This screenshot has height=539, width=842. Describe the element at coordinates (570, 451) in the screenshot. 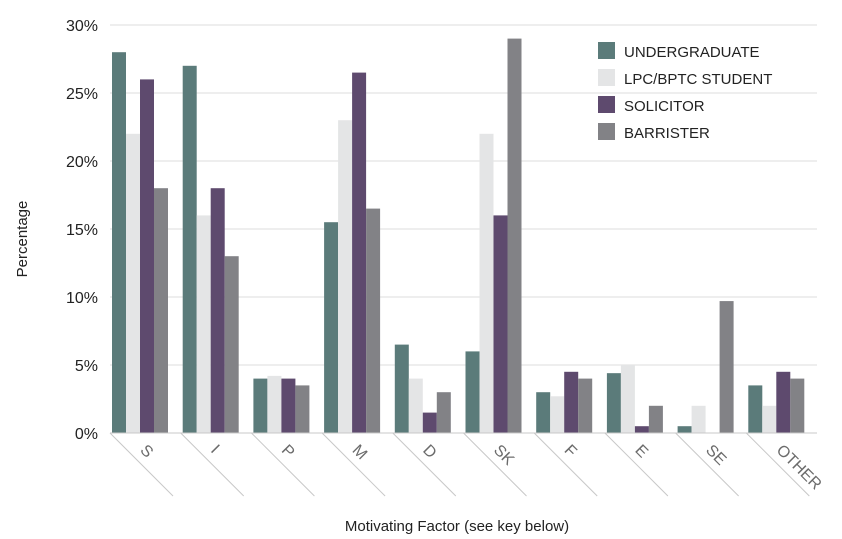

I see `x-tick-label: F` at that location.